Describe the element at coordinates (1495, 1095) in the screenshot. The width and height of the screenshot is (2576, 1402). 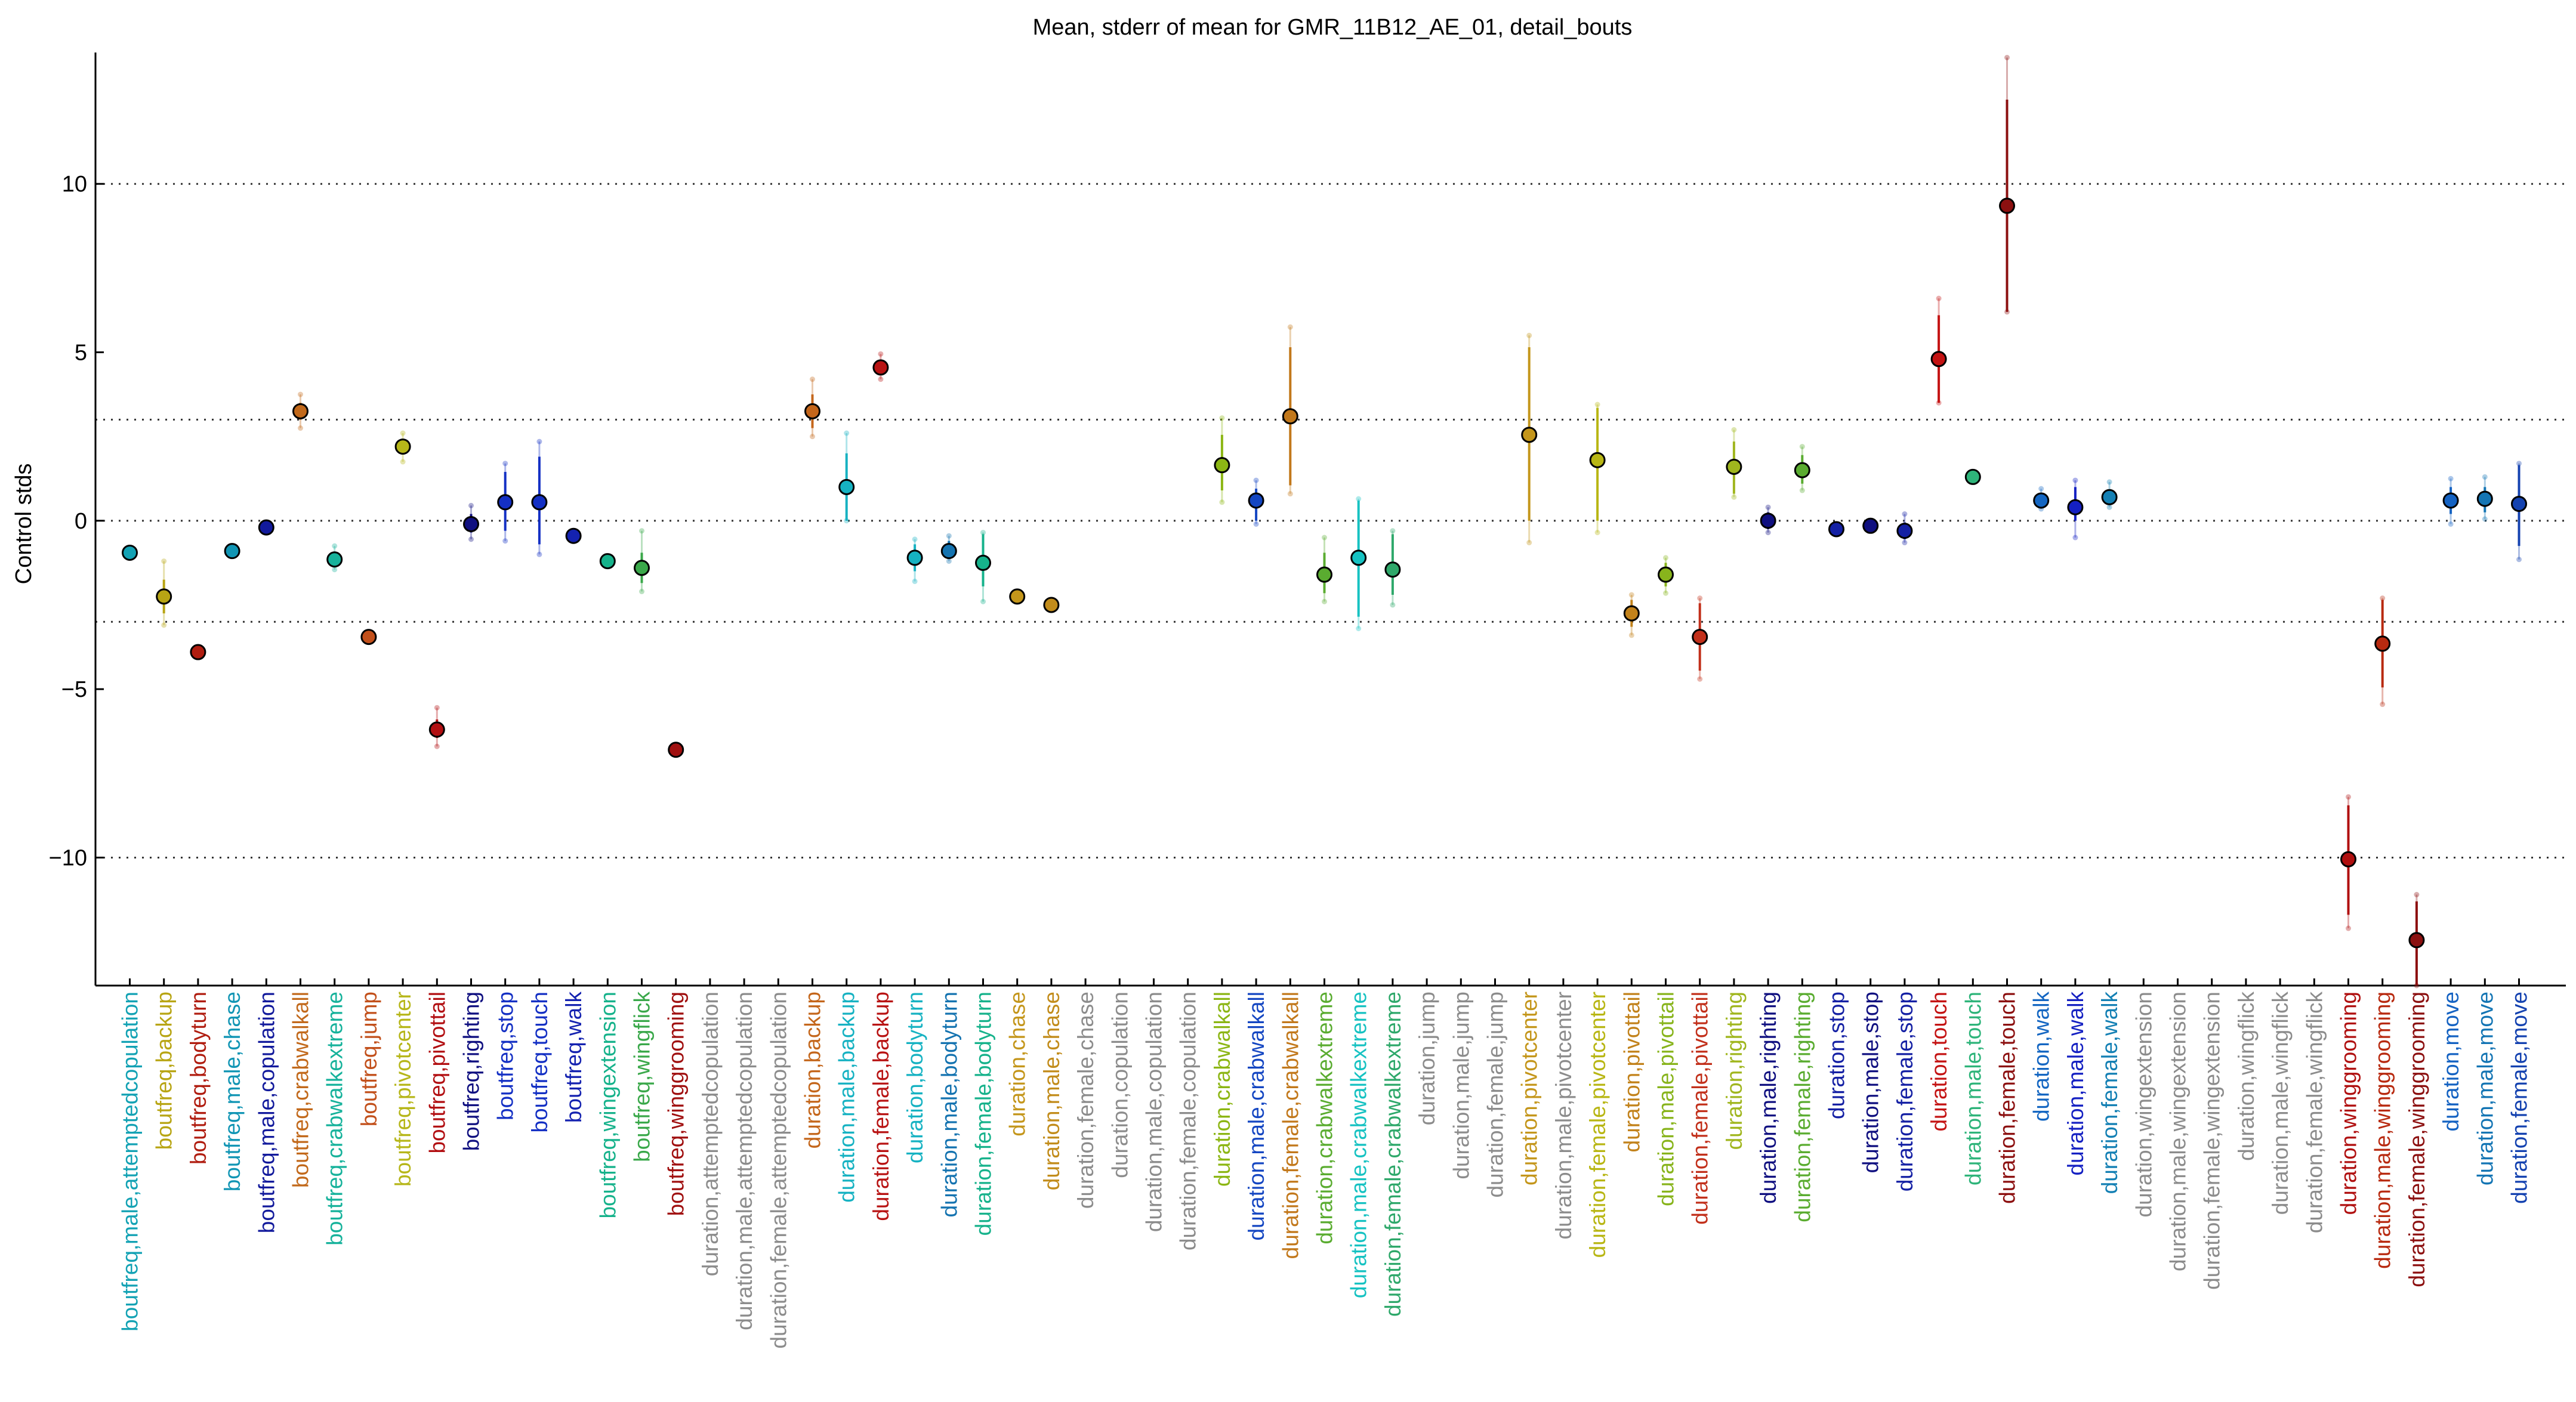
I see `x-tick-label: duration,female,jump` at that location.